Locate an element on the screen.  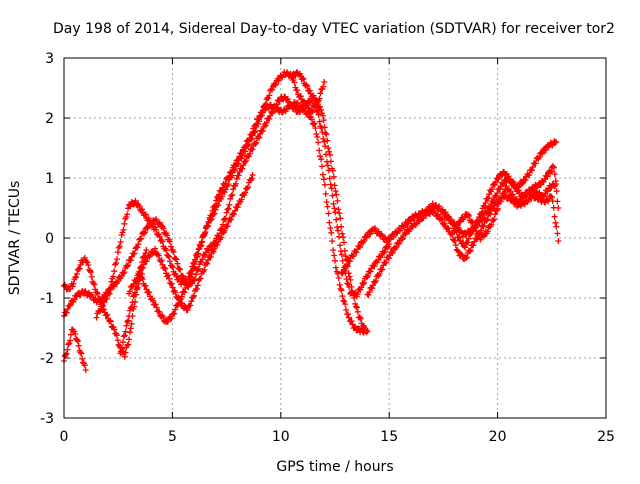
y-tick-label: 1 is located at coordinates (49, 179).